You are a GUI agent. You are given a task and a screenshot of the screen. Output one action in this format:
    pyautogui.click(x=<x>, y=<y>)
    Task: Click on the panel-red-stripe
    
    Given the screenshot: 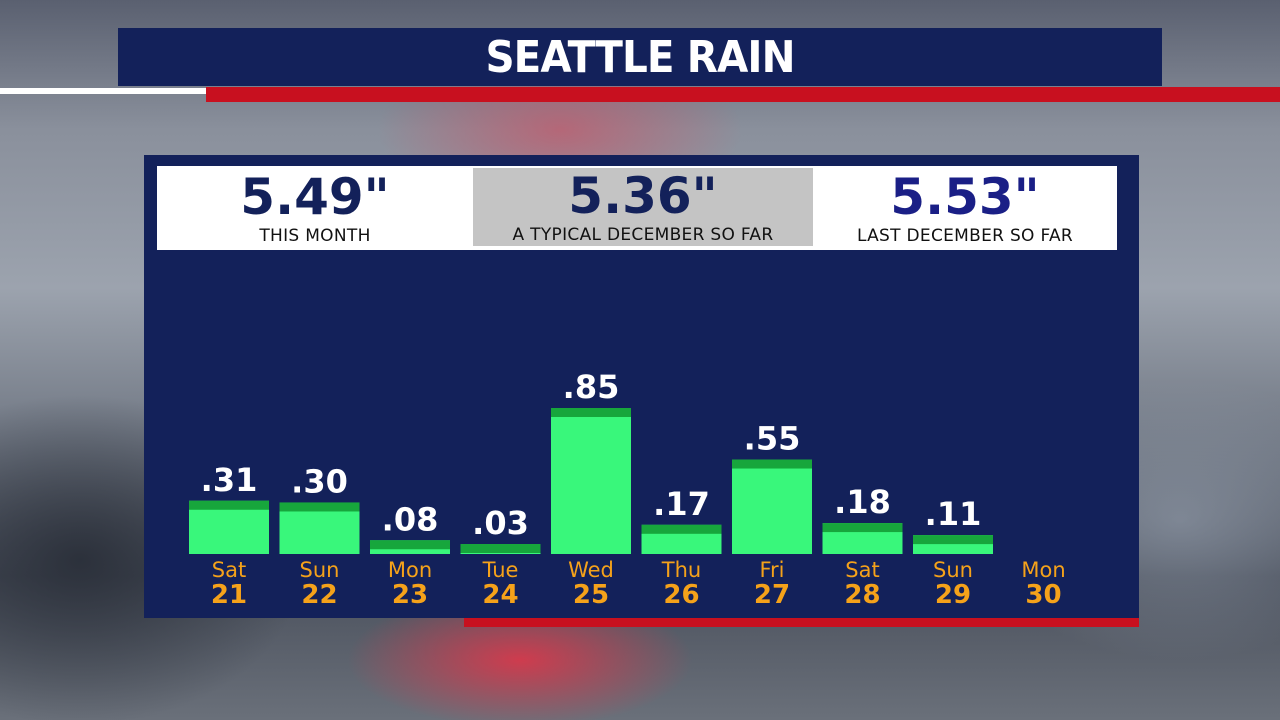 What is the action you would take?
    pyautogui.click(x=801, y=622)
    